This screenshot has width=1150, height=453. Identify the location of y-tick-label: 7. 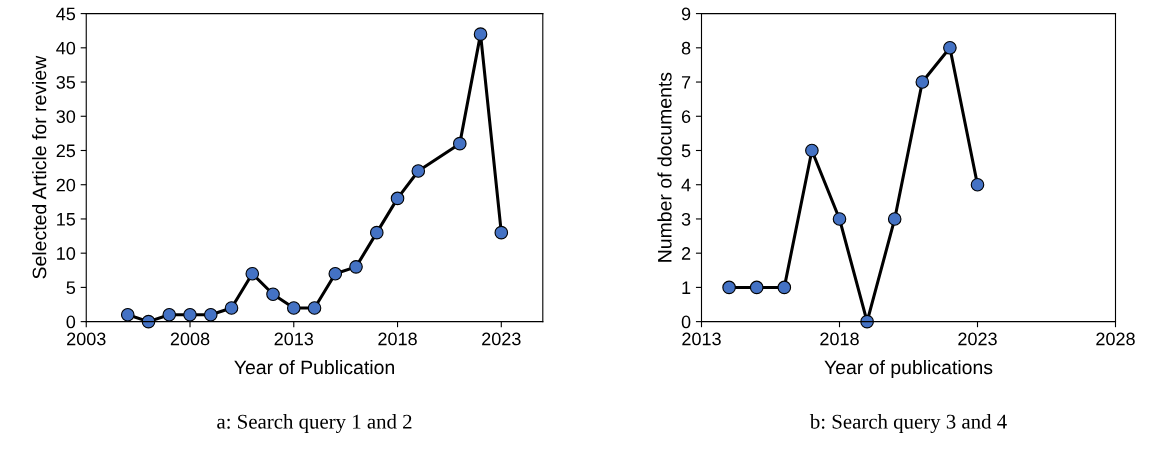
(686, 82).